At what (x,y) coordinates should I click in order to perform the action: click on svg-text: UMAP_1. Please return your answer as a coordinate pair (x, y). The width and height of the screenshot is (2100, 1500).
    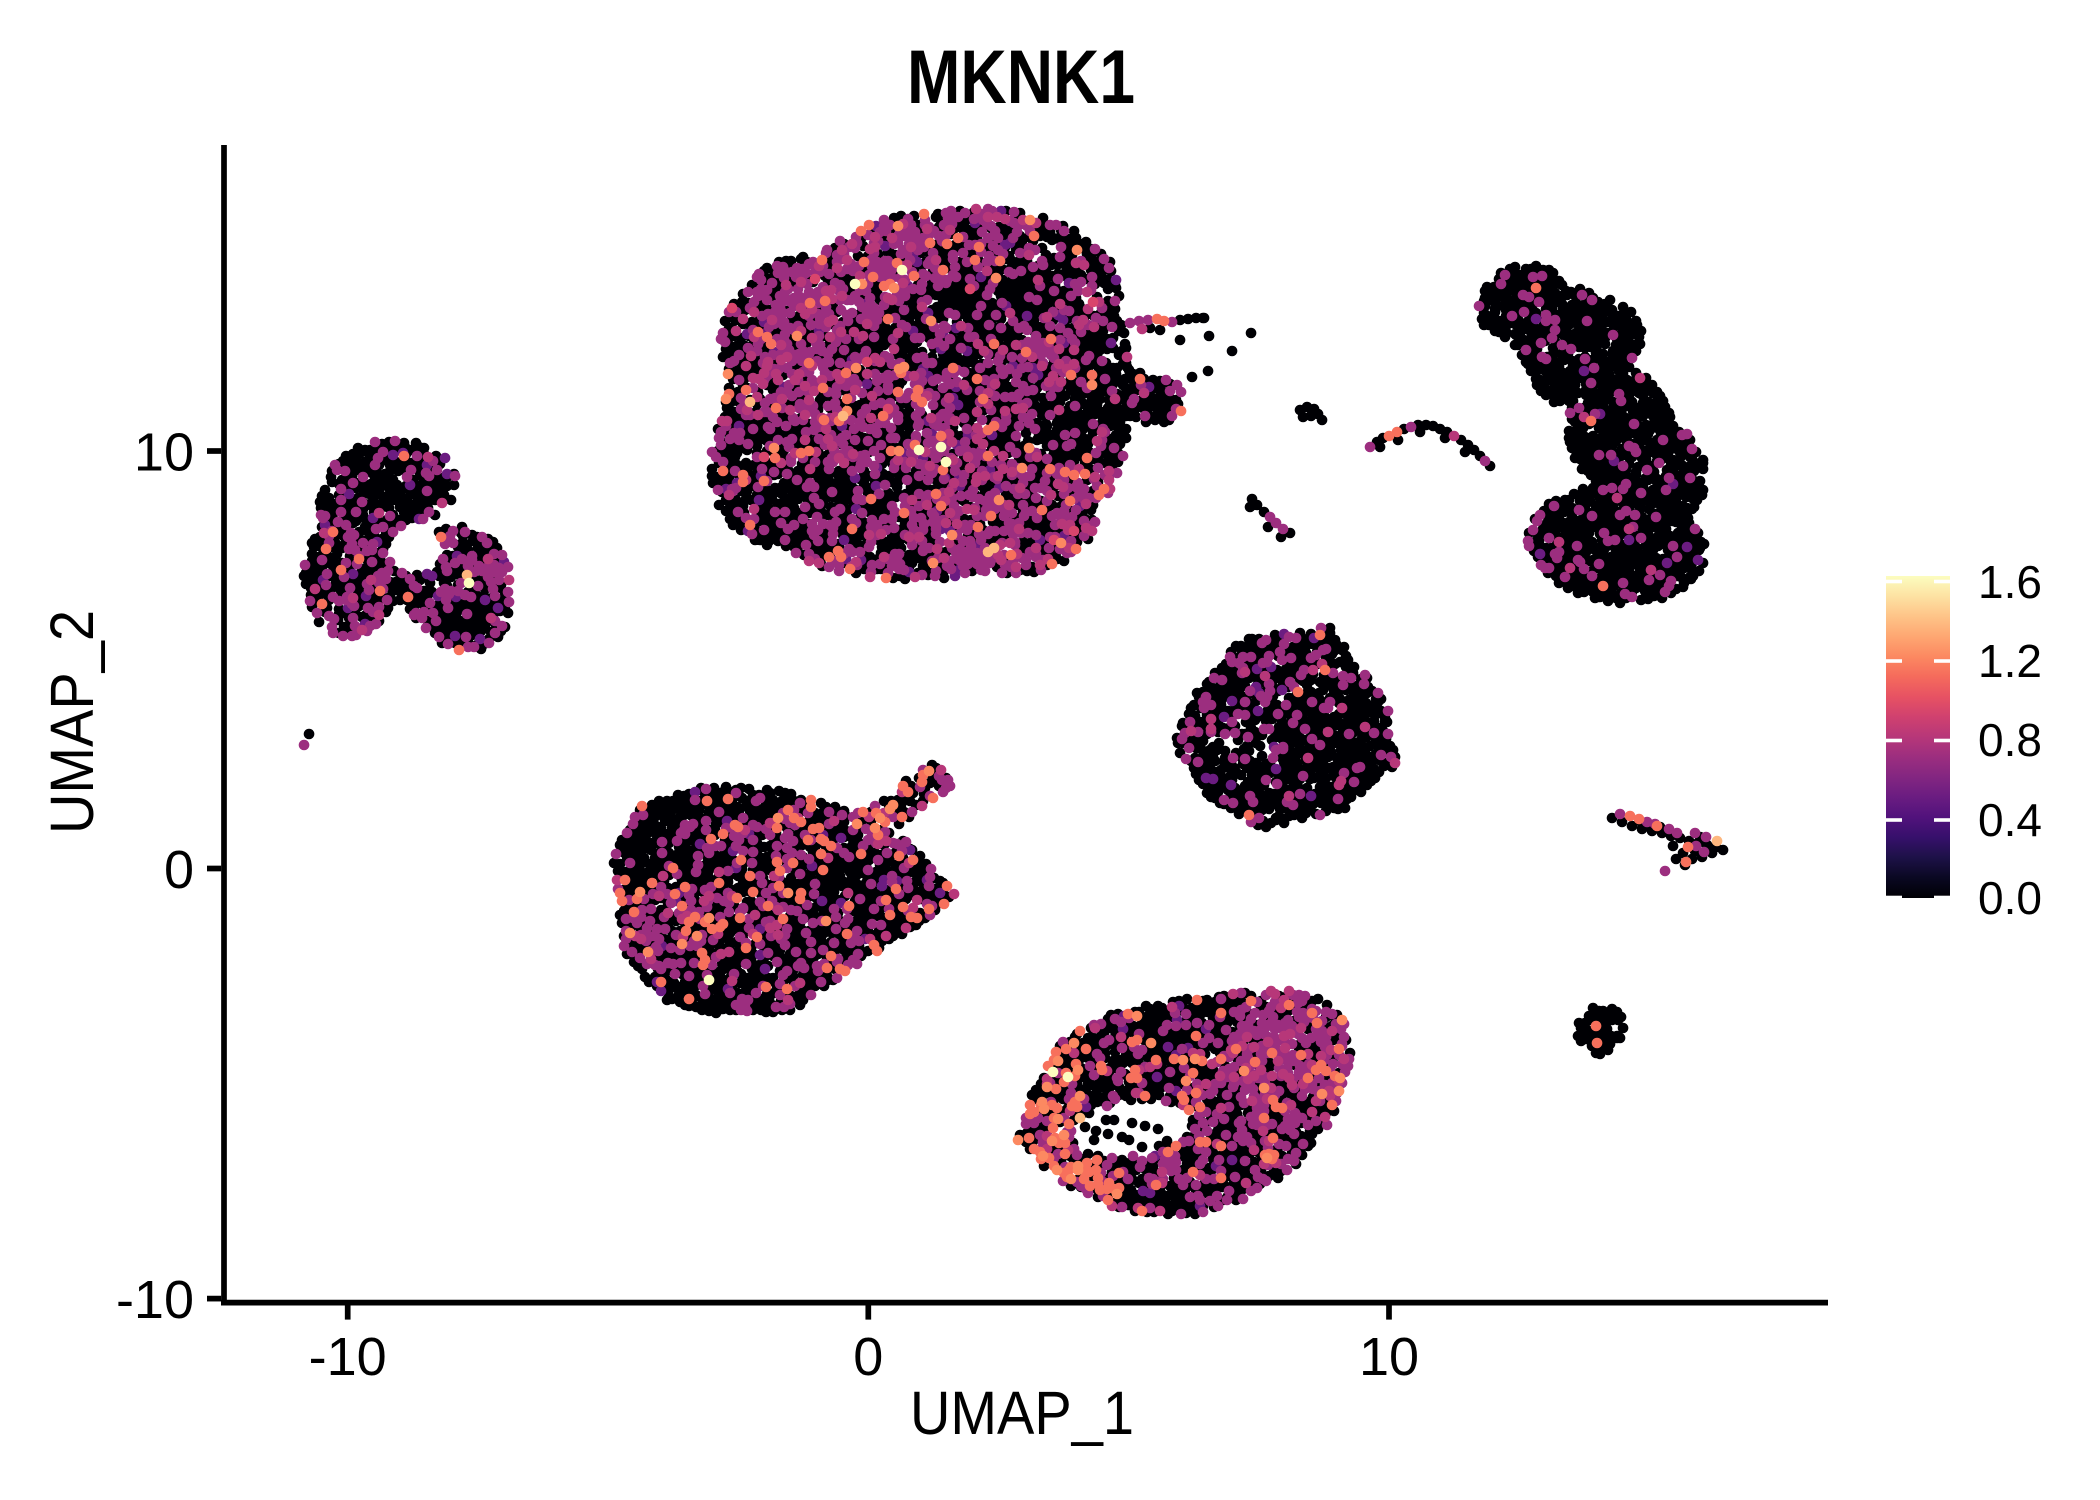
    Looking at the image, I should click on (1022, 1413).